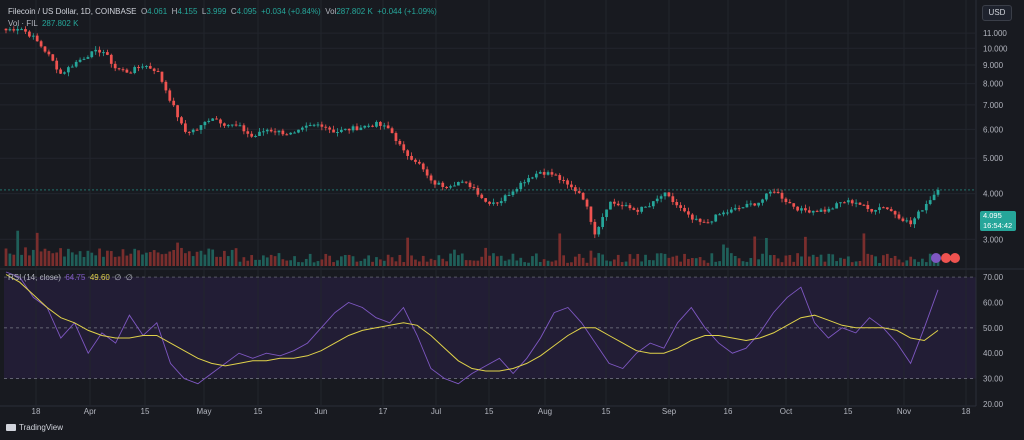  Describe the element at coordinates (946, 258) in the screenshot. I see `dividend-flag-icon` at that location.